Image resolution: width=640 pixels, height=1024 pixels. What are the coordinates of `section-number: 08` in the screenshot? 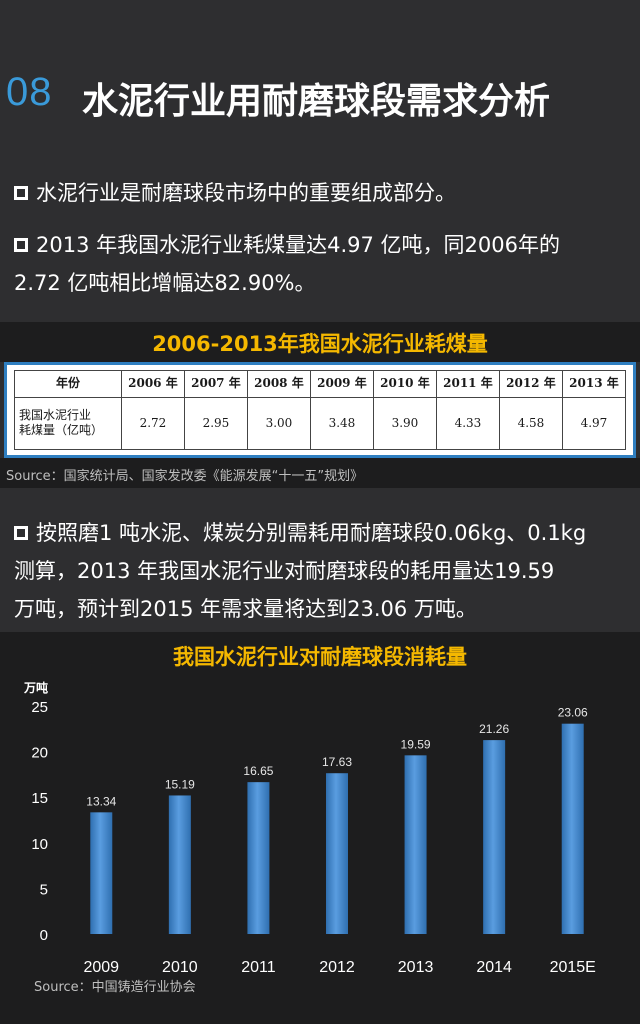 It's located at (29, 92).